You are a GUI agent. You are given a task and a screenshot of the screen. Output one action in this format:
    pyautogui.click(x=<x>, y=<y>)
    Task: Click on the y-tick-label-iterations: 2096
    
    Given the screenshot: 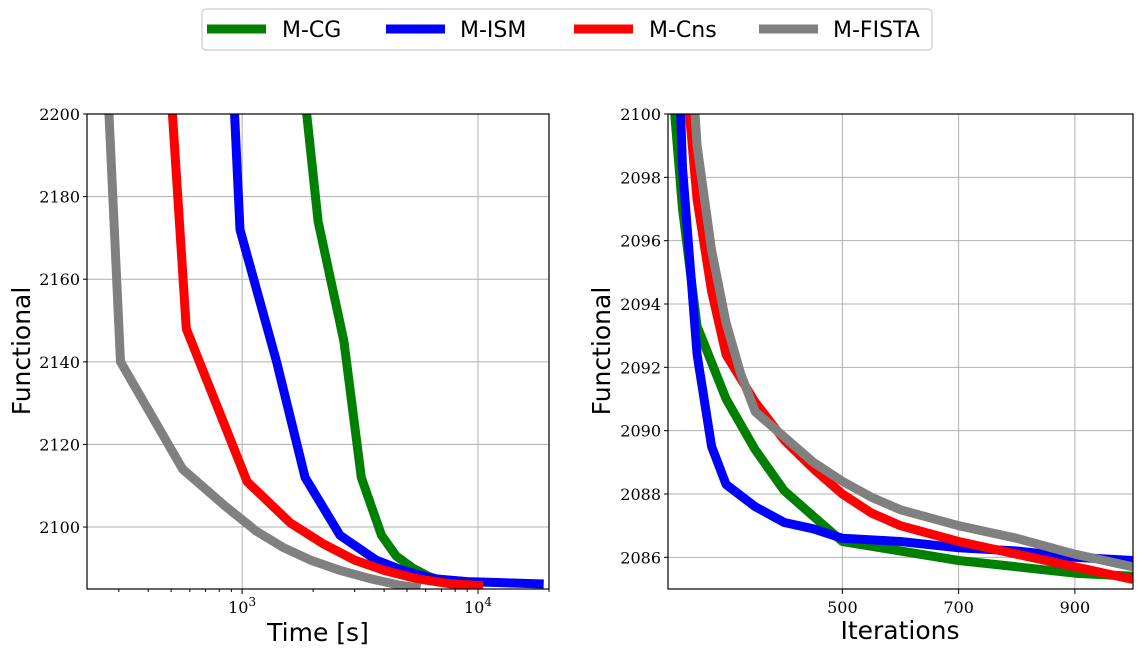 What is the action you would take?
    pyautogui.click(x=640, y=241)
    